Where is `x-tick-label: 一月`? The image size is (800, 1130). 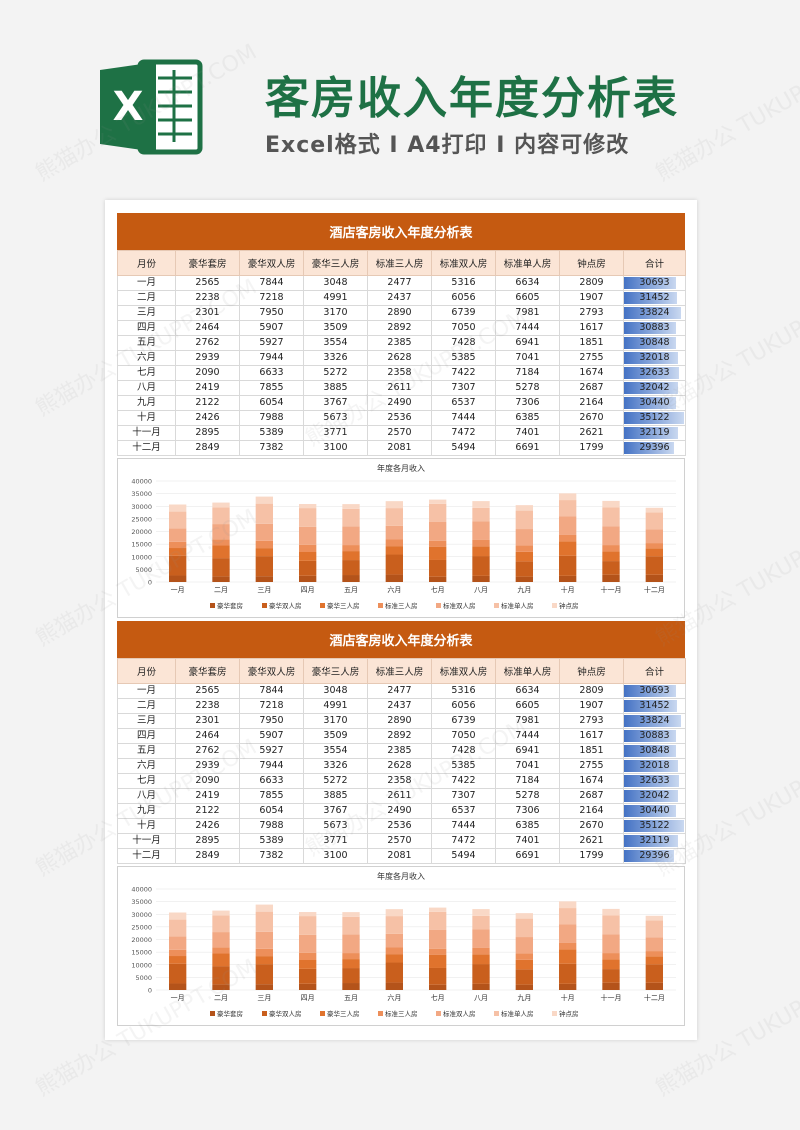
x-tick-label: 一月 is located at coordinates (178, 590).